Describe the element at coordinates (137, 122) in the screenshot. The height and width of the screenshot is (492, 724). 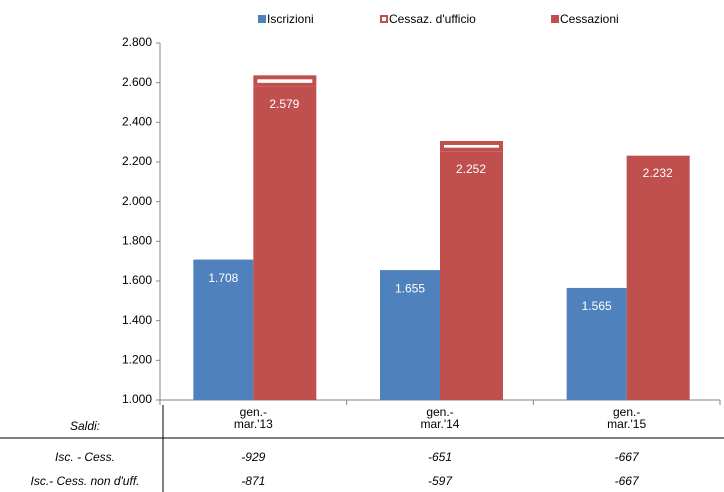
I see `y-tick-label: 2.400` at that location.